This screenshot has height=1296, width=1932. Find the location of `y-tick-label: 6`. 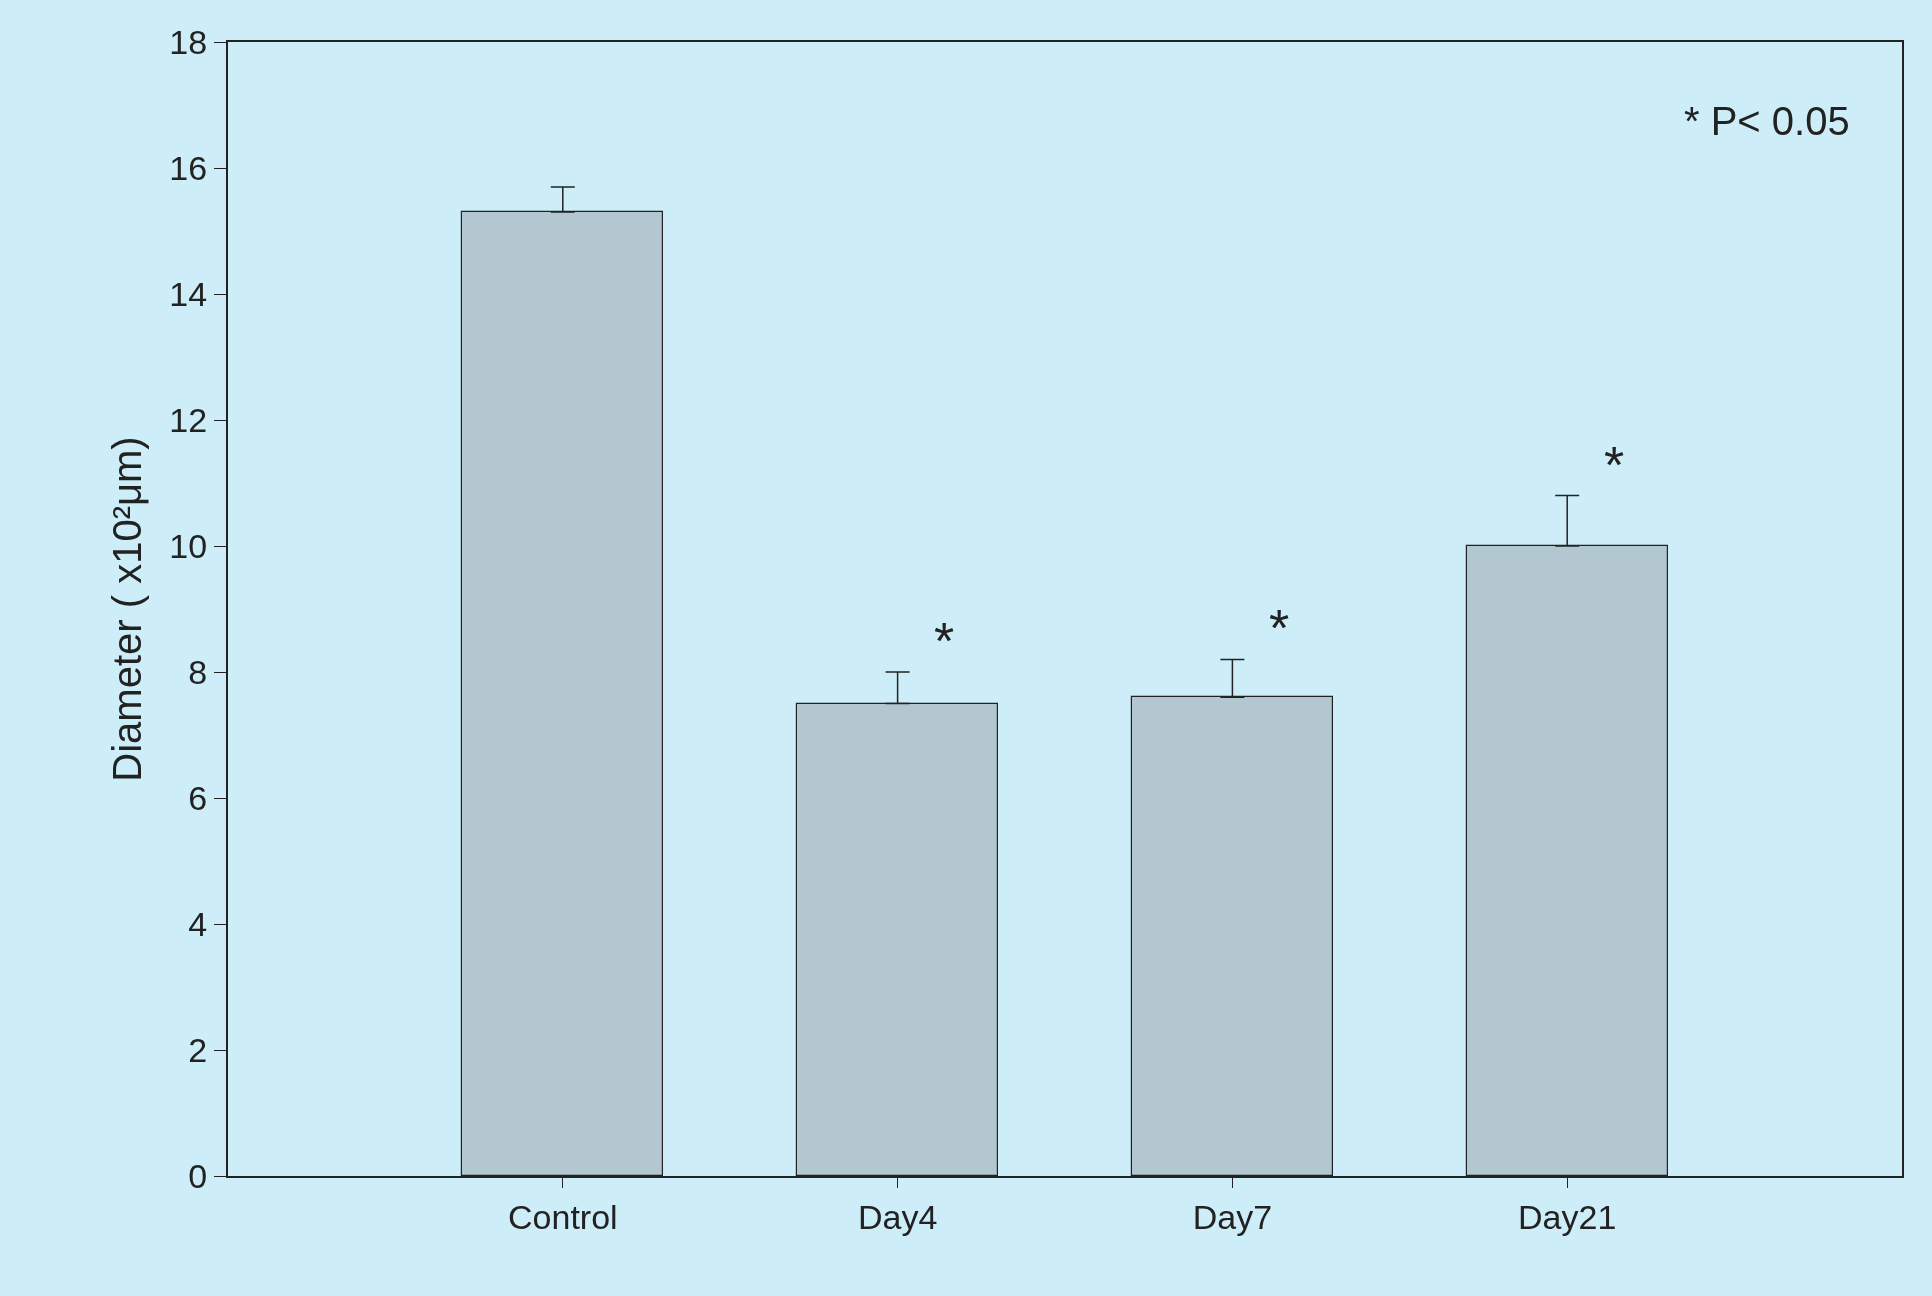

y-tick-label: 6 is located at coordinates (198, 797).